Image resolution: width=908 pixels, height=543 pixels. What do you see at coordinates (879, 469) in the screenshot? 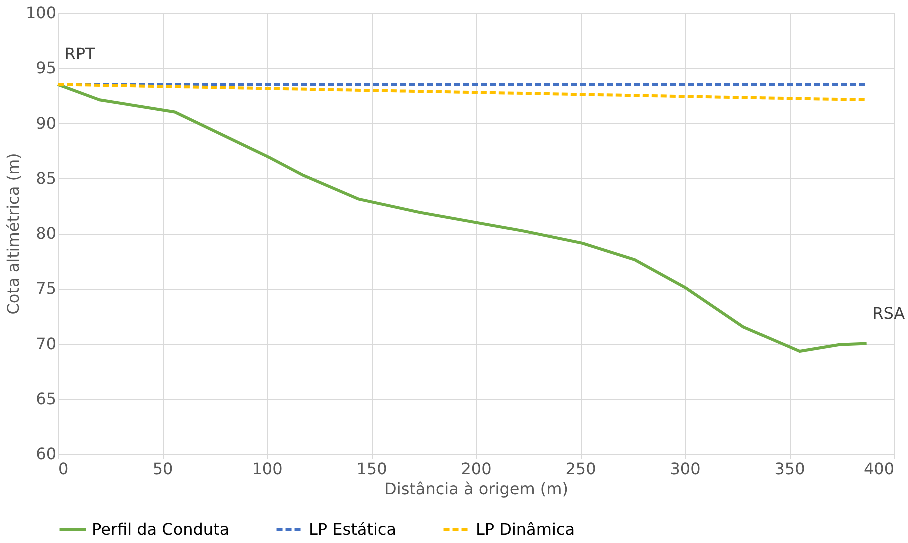
I see `x-tick-label: 400` at bounding box center [879, 469].